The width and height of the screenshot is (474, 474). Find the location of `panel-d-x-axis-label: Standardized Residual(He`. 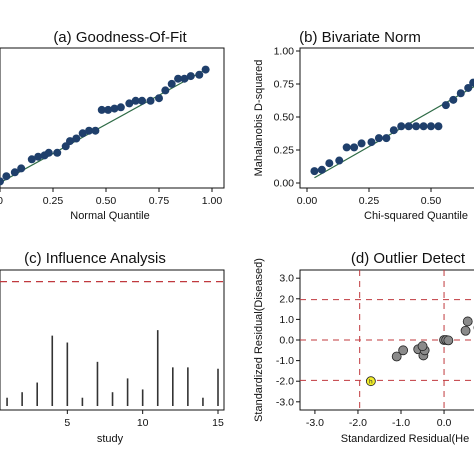

panel-d-x-axis-label: Standardized Residual(He is located at coordinates (405, 439).